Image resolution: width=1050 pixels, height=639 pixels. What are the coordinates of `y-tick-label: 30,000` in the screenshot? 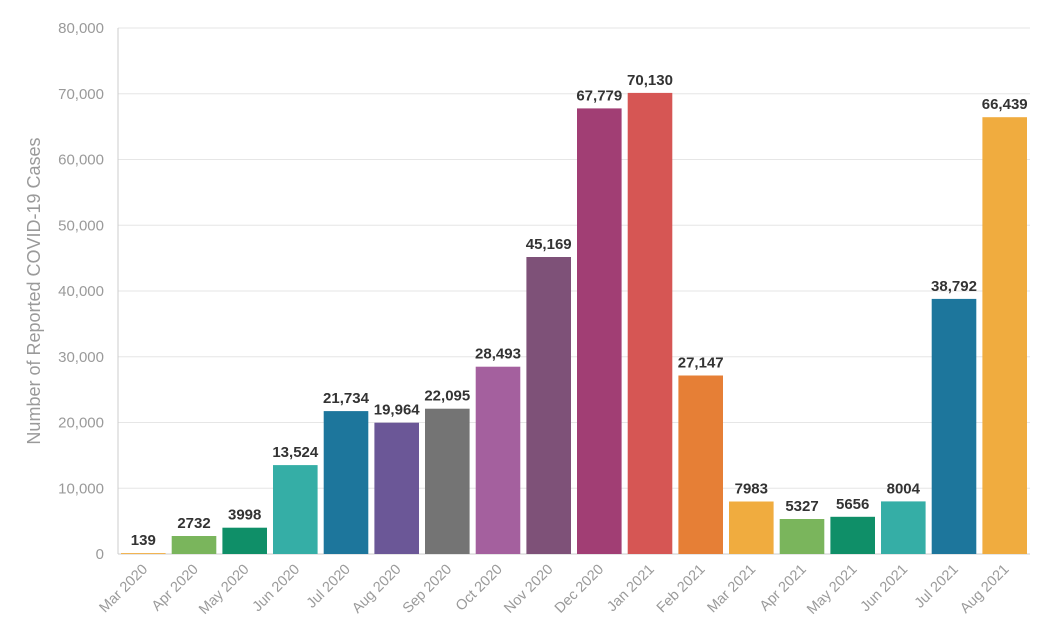 It's located at (81, 357).